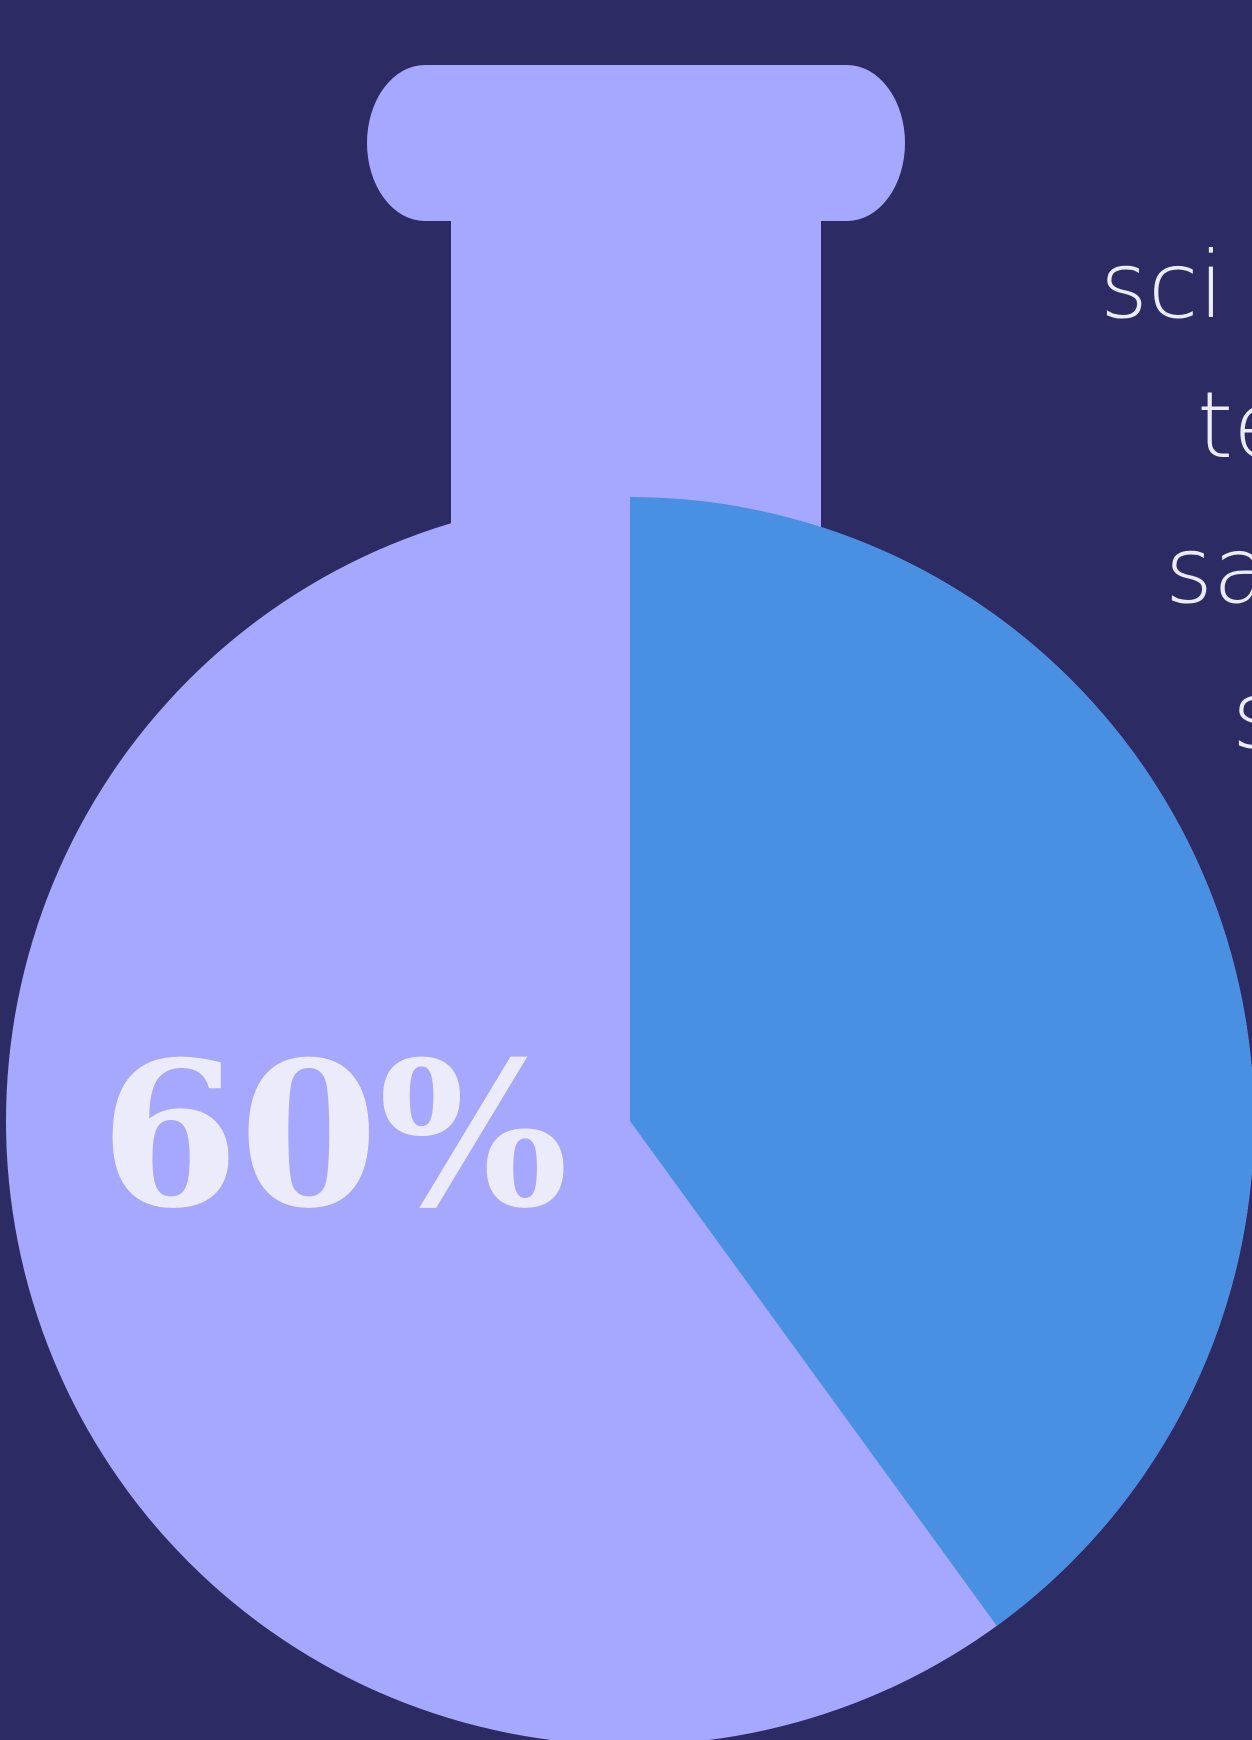  What do you see at coordinates (636, 312) in the screenshot?
I see `flask-icon` at bounding box center [636, 312].